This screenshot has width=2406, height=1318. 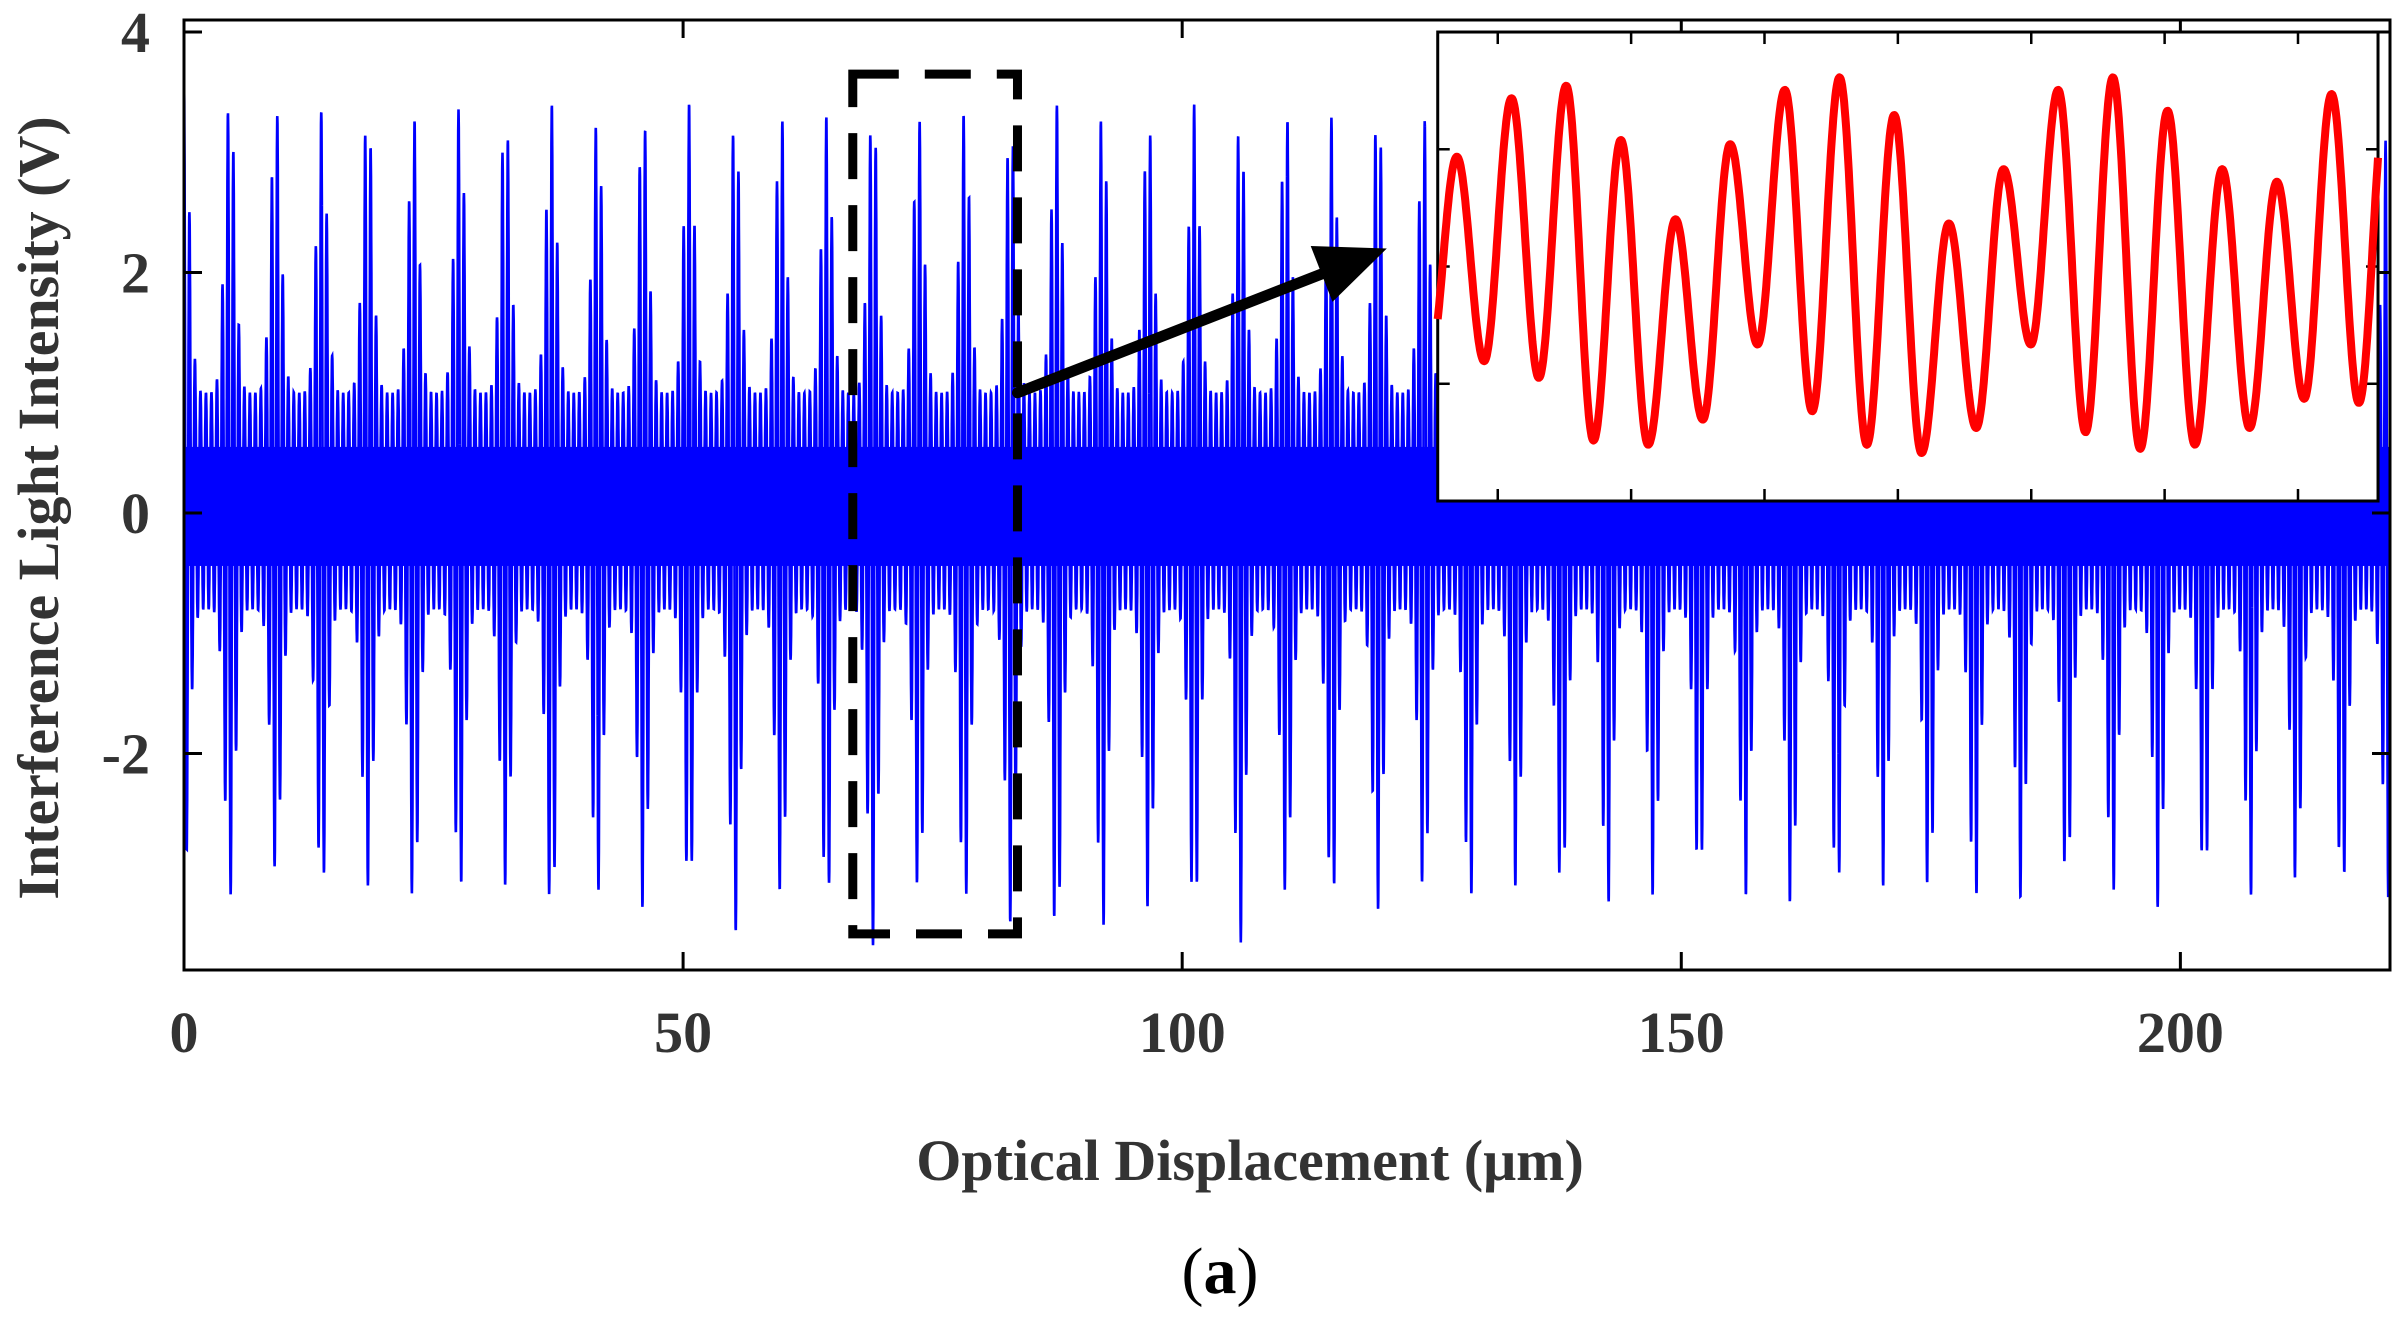 I want to click on y-tick-label: 4, so click(x=135, y=32).